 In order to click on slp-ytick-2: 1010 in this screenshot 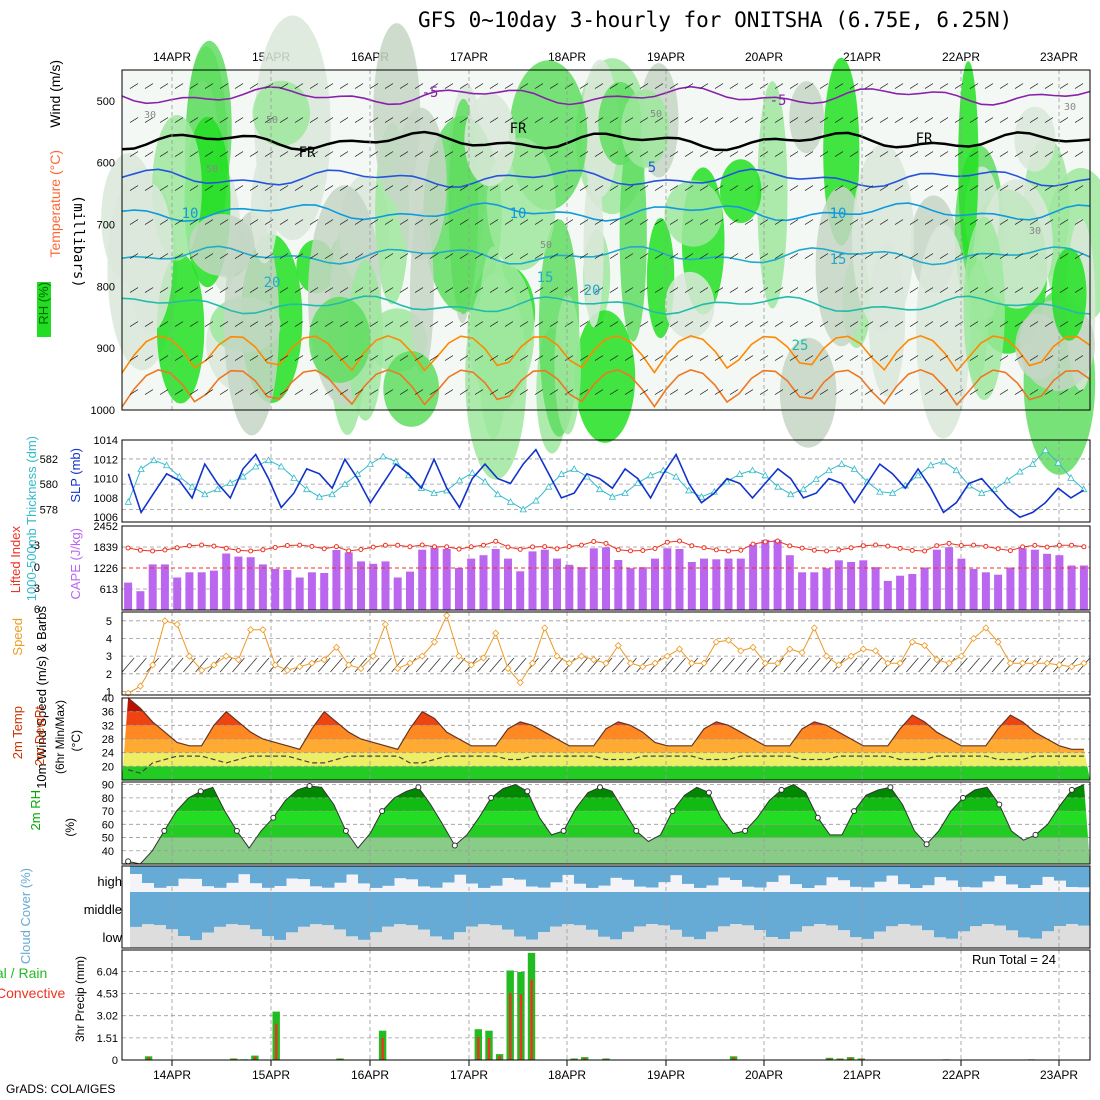, I will do `click(106, 480)`.